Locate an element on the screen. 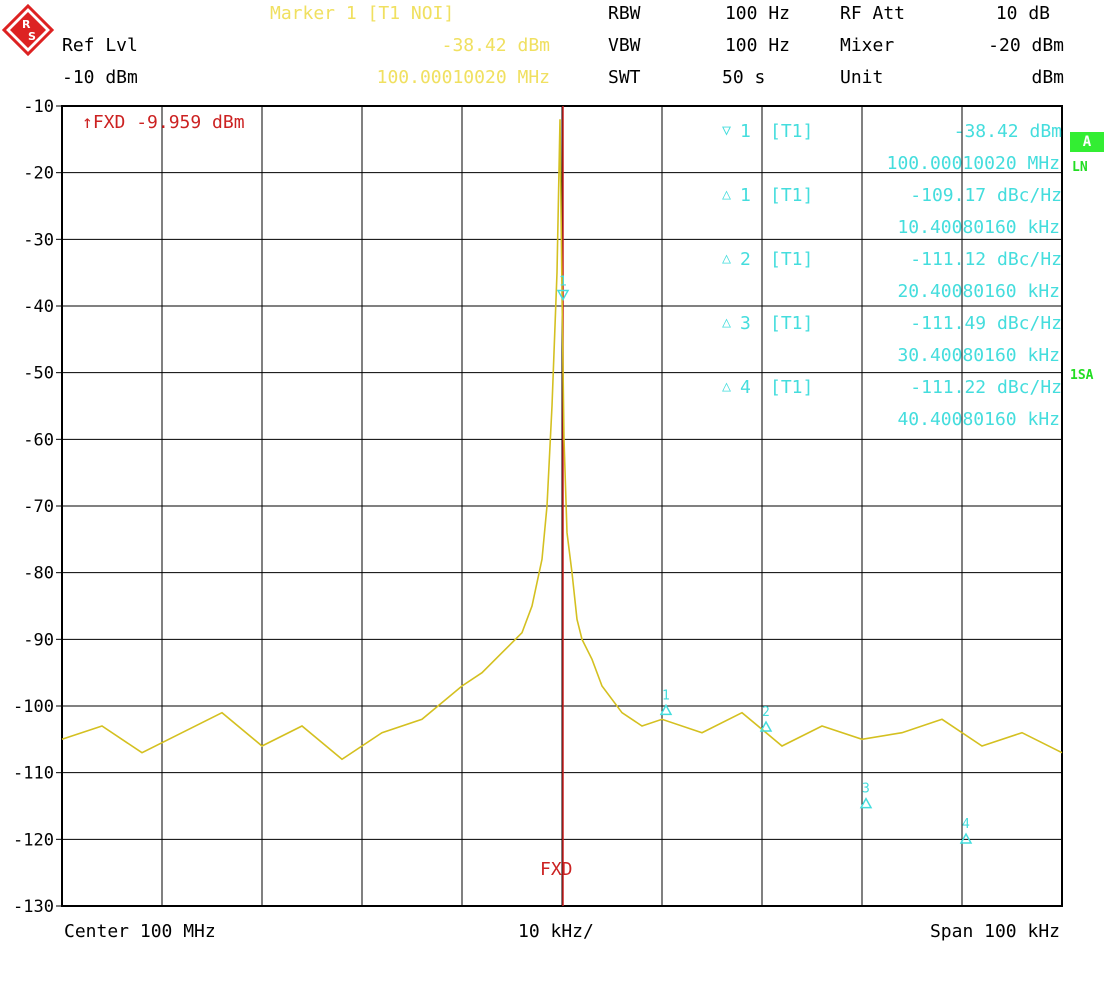  marker-value: -111.12 dBc/Hz is located at coordinates (986, 259).